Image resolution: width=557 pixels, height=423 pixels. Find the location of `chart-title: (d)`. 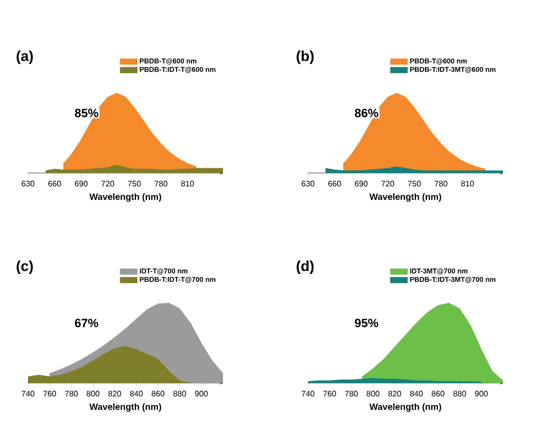

chart-title: (d) is located at coordinates (305, 267).